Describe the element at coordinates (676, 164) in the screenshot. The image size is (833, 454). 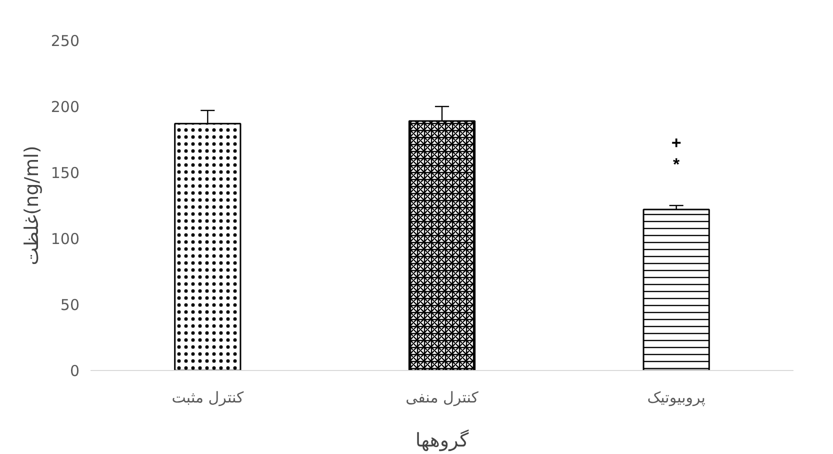
I see `annotation: *` at that location.